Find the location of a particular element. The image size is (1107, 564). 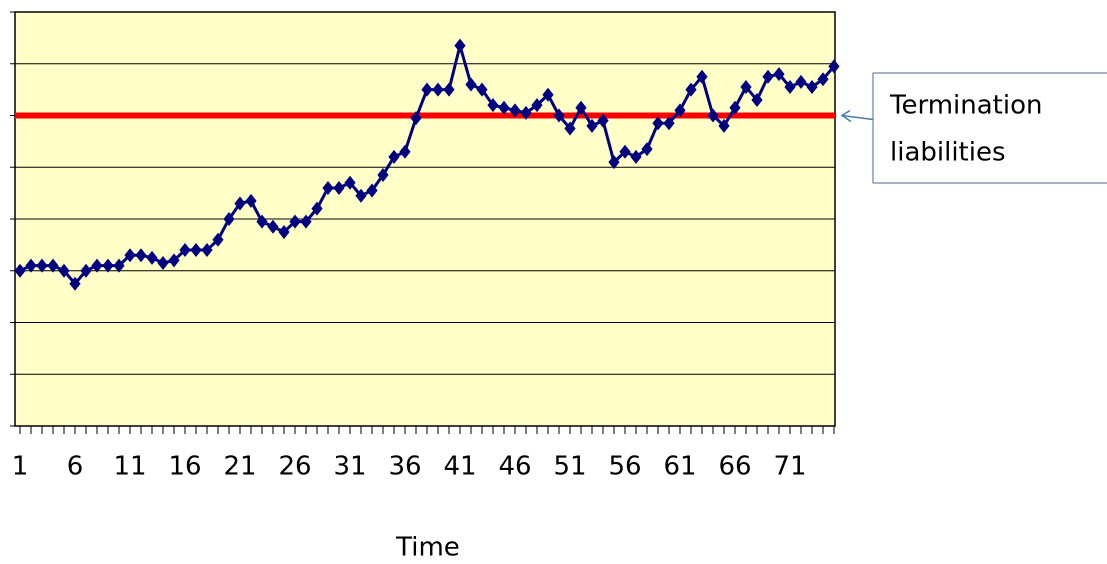

x-tick-label: 61 is located at coordinates (679, 467).